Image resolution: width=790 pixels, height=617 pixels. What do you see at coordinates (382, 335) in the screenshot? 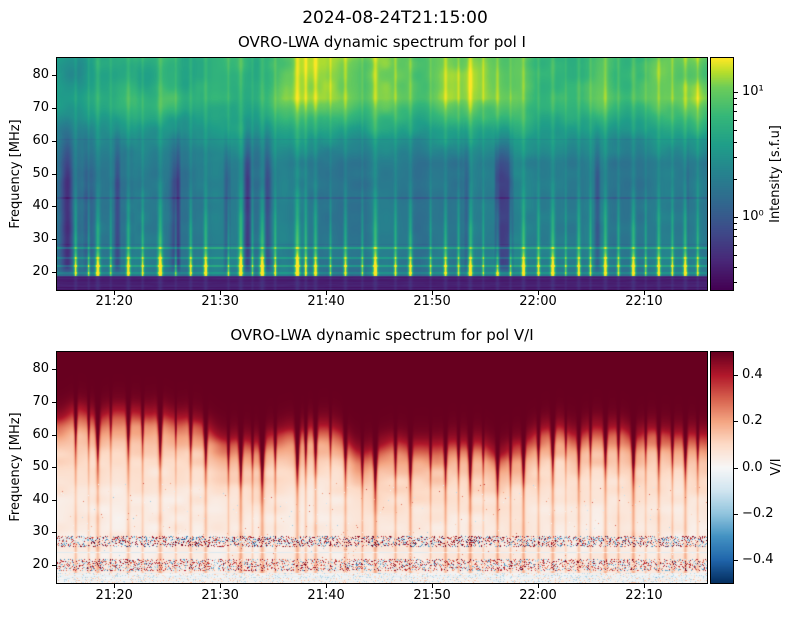
I see `pol-vi-title: OVRO-LWA dynamic spectrum for pol V/I` at bounding box center [382, 335].